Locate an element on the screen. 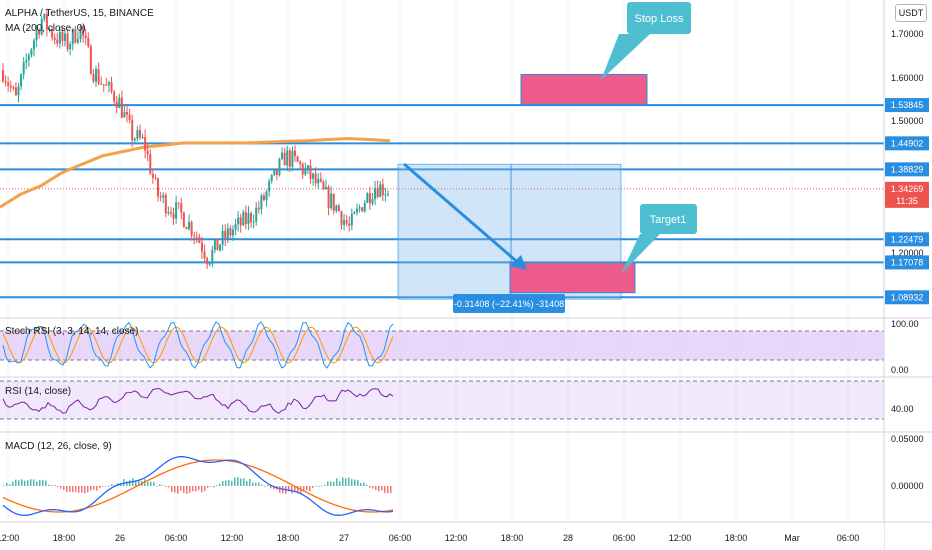 The image size is (932, 550). countdown-label: 11:35 is located at coordinates (907, 201).